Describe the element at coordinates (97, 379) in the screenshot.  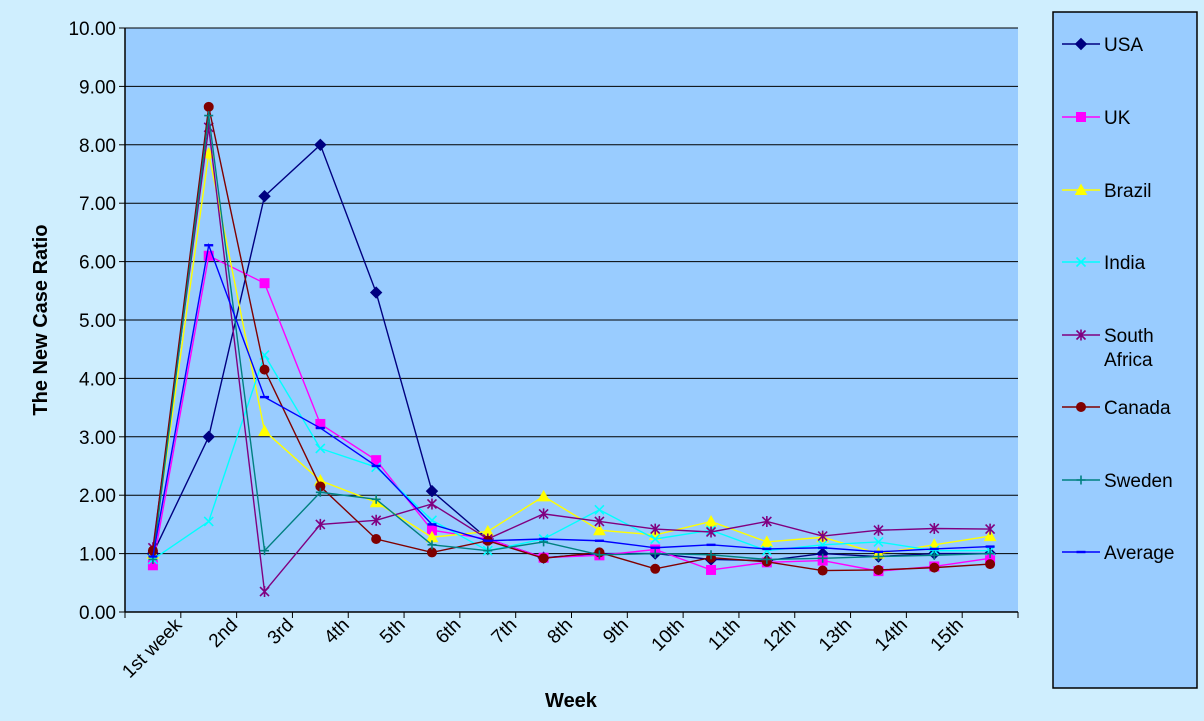
I see `y-tick-label: 4.00` at that location.